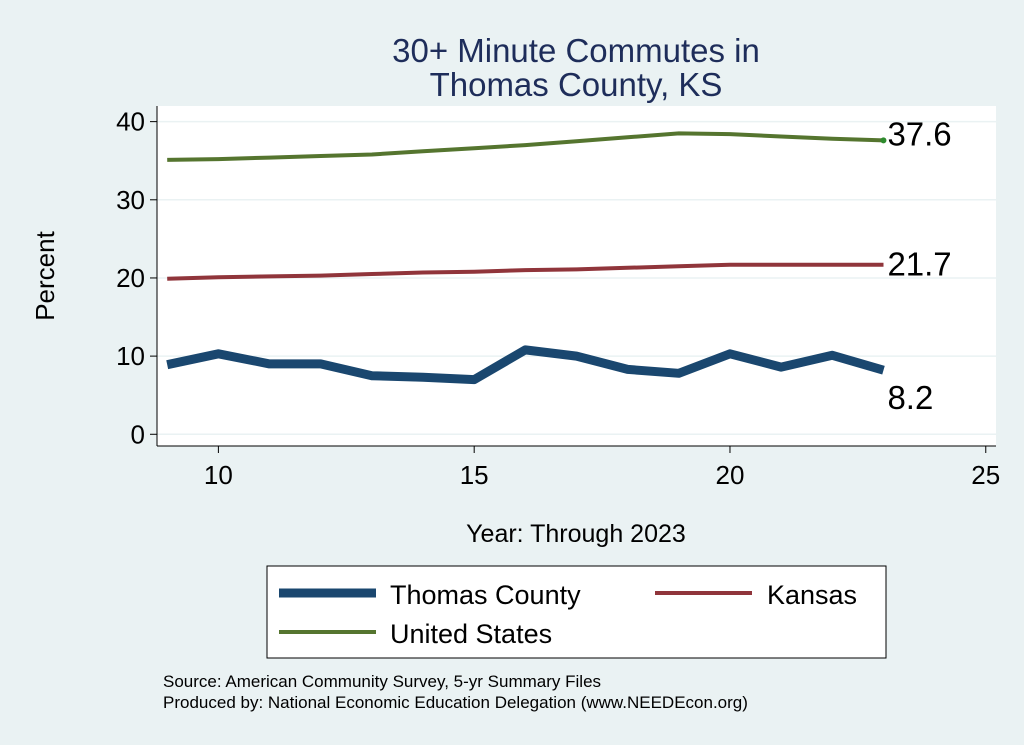  I want to click on end-labels: 8.2 21.7 37.6, so click(919, 265).